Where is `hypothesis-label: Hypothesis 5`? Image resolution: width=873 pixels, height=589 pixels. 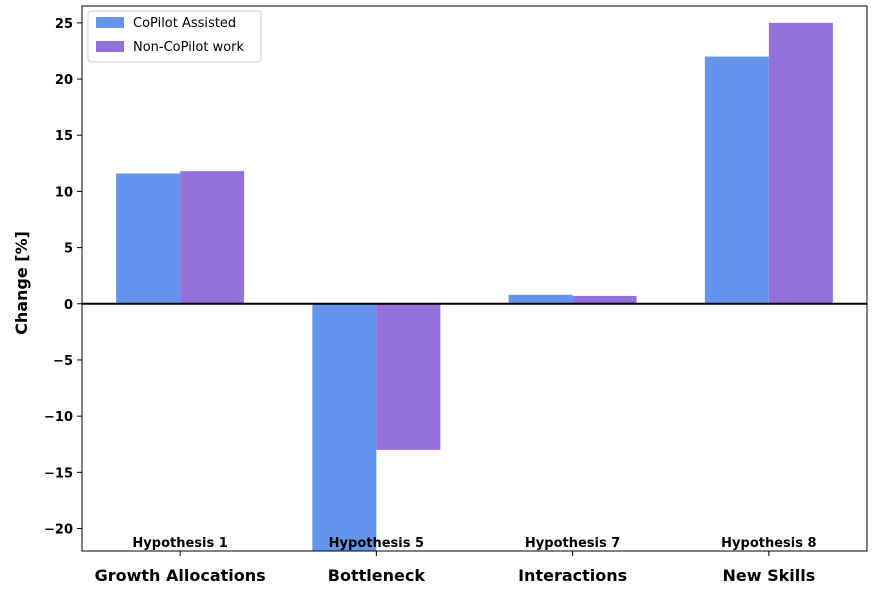 hypothesis-label: Hypothesis 5 is located at coordinates (376, 543).